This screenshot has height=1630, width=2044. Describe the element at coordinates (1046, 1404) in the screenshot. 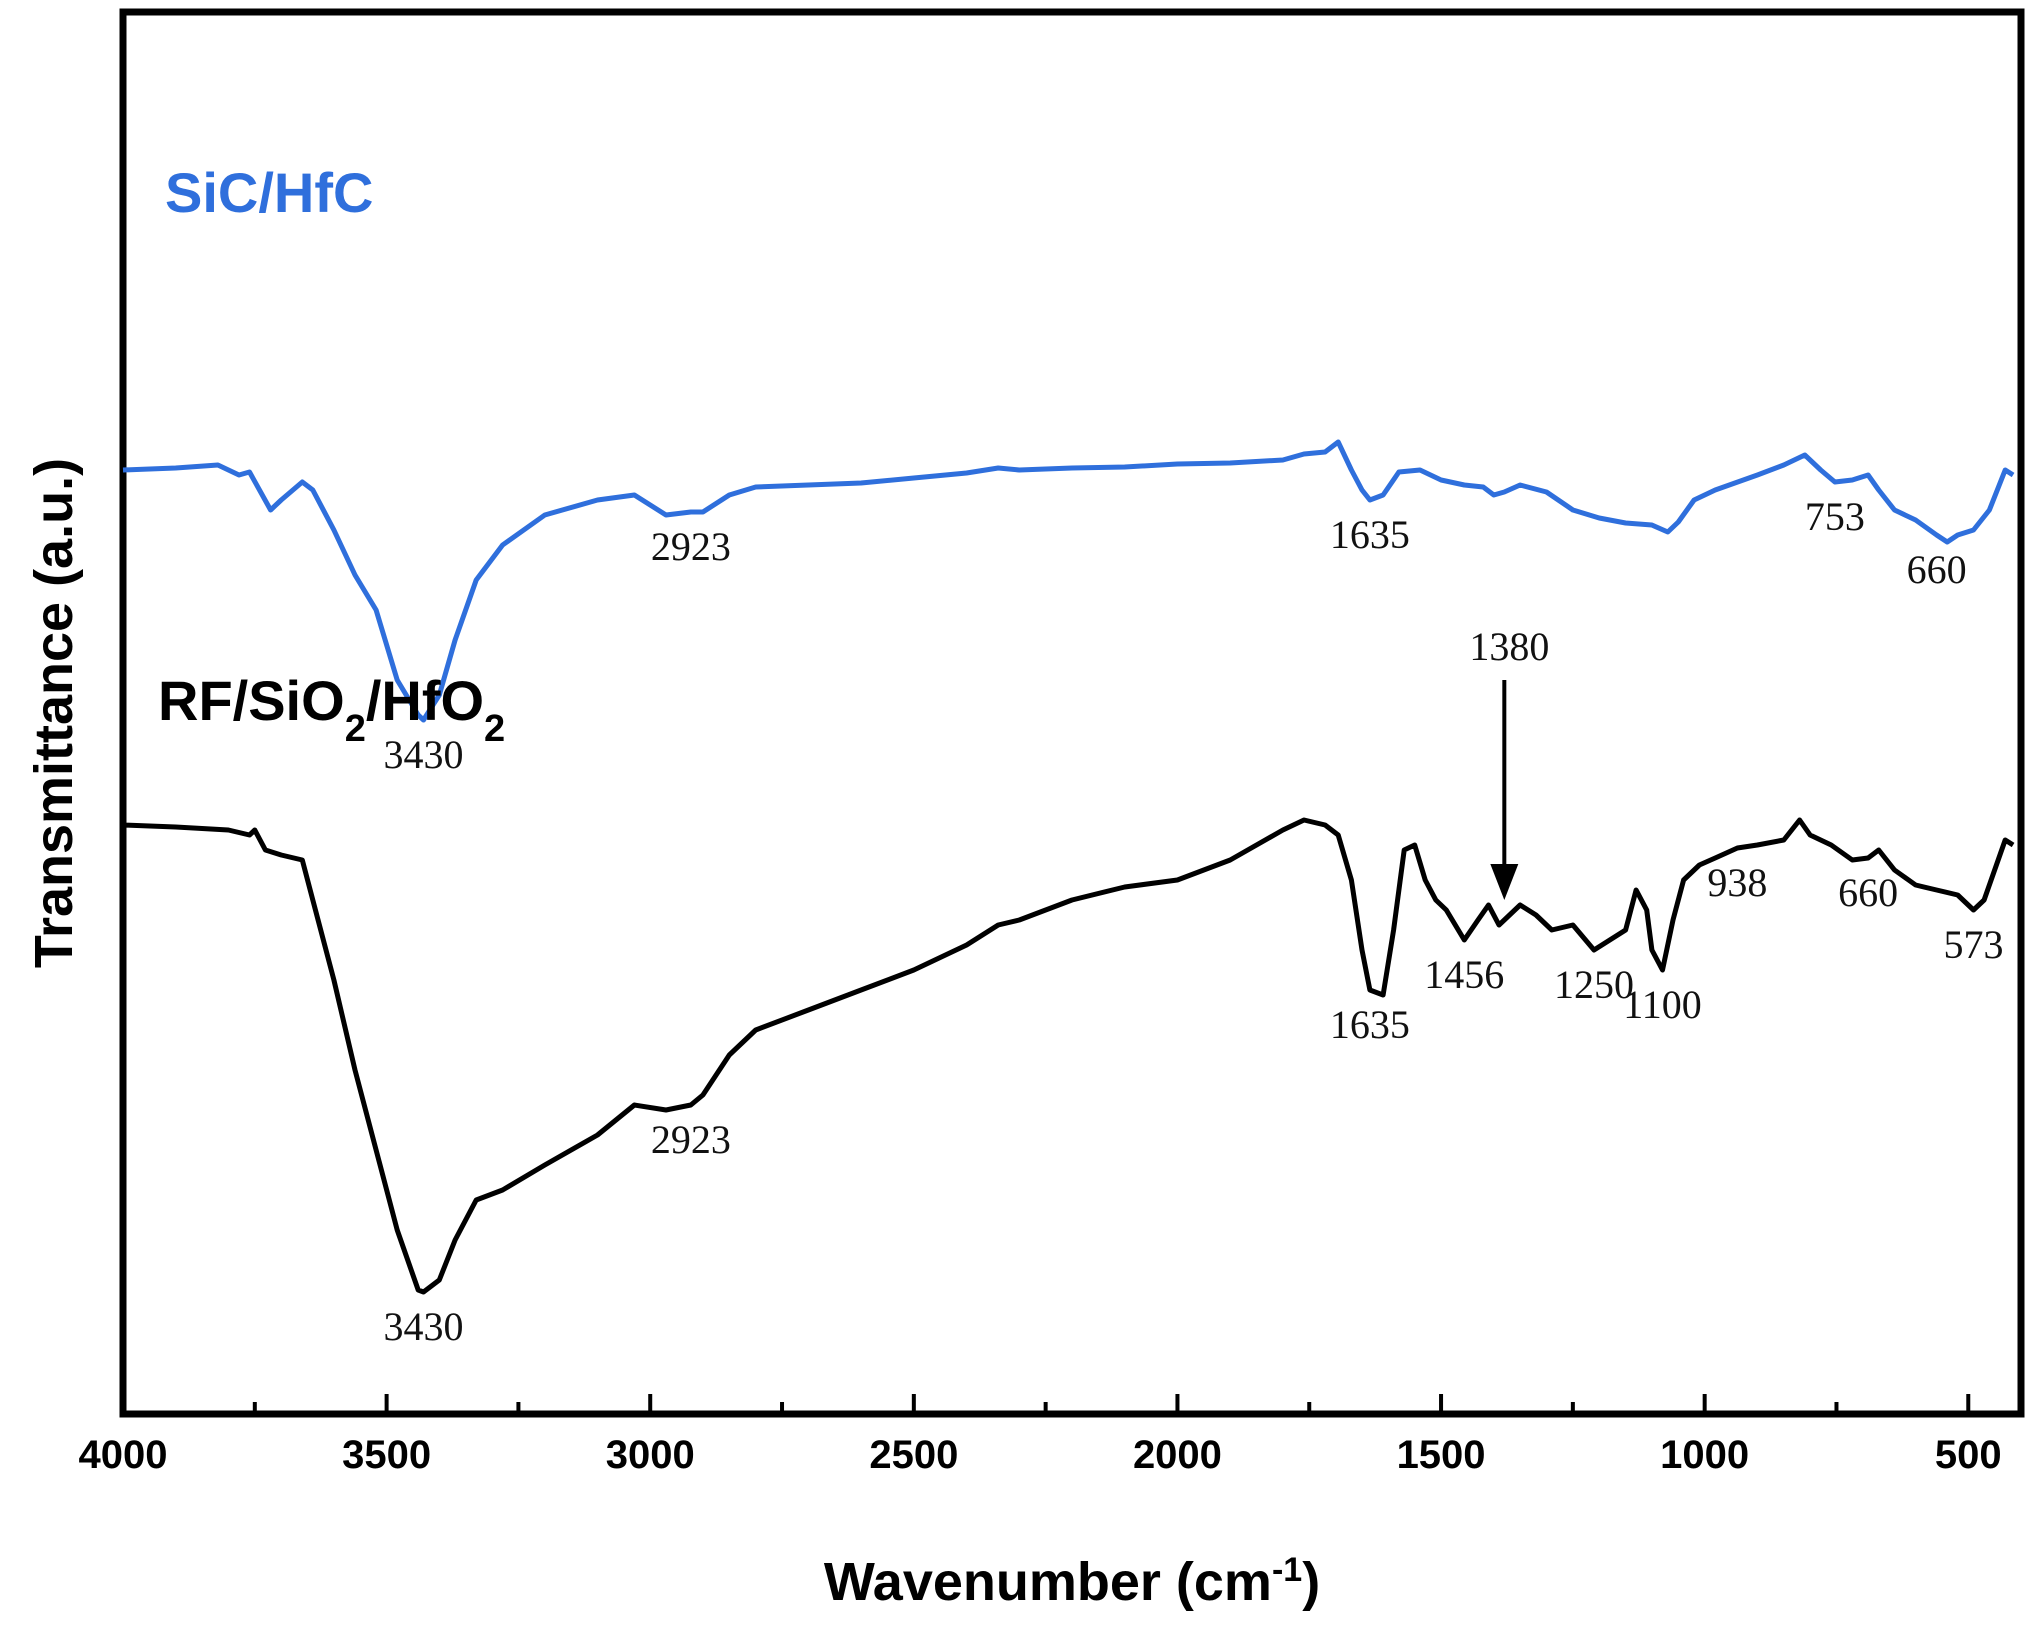

I see `x-axis-ticks` at that location.